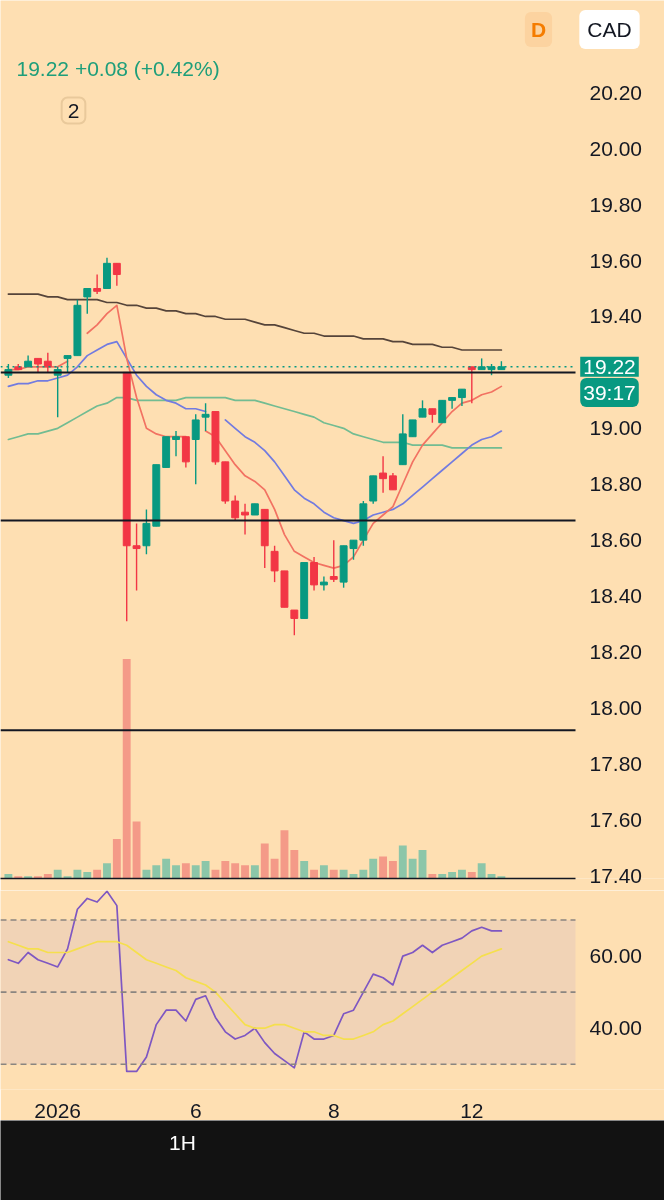  I want to click on x-tick-label: 12, so click(472, 1110).